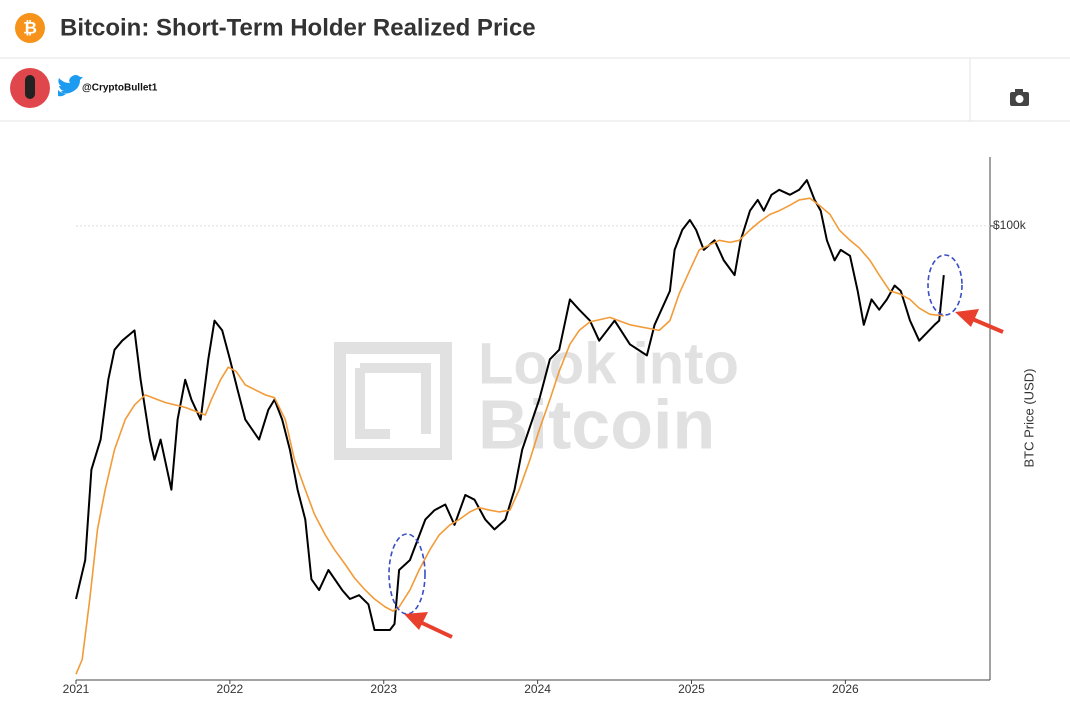  What do you see at coordinates (230, 689) in the screenshot?
I see `x-tick-label: 2022` at bounding box center [230, 689].